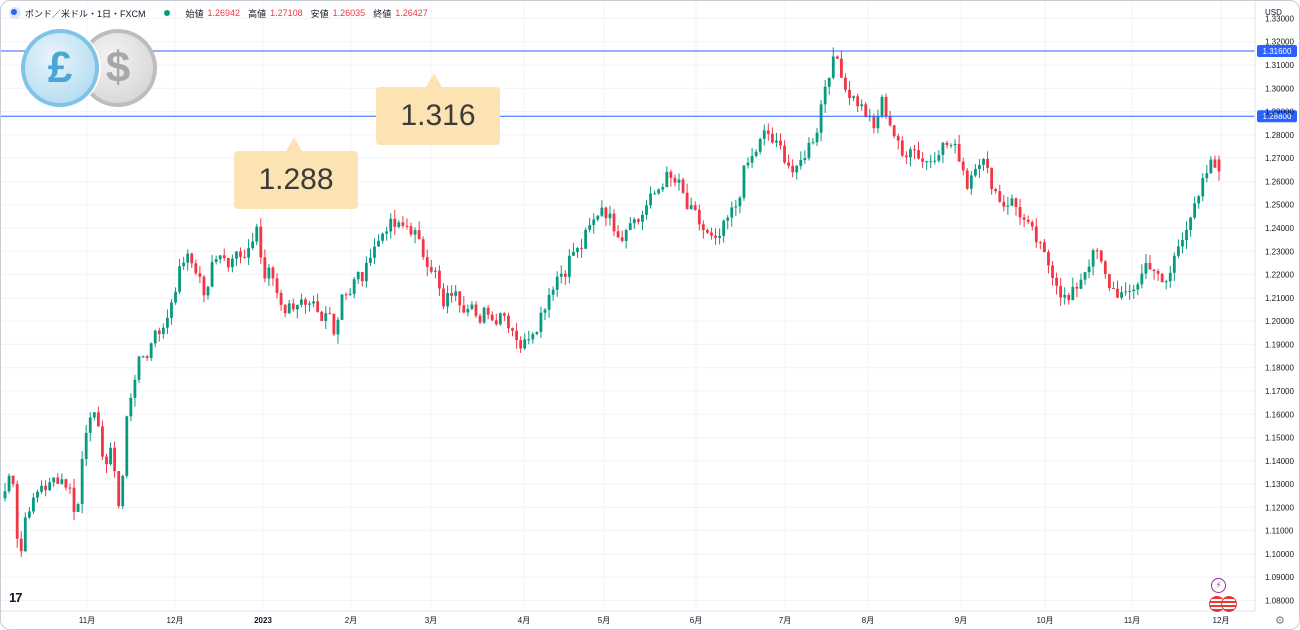  I want to click on high-label: 高値, so click(257, 13).